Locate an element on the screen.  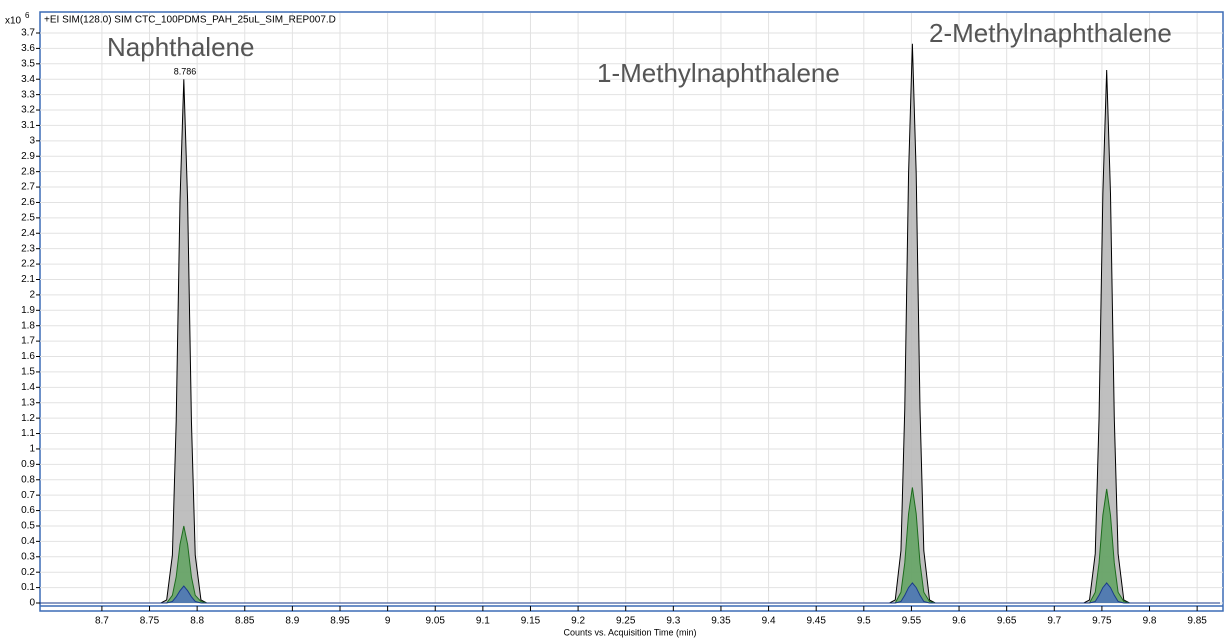
x-tick-label: 9.6 is located at coordinates (959, 621).